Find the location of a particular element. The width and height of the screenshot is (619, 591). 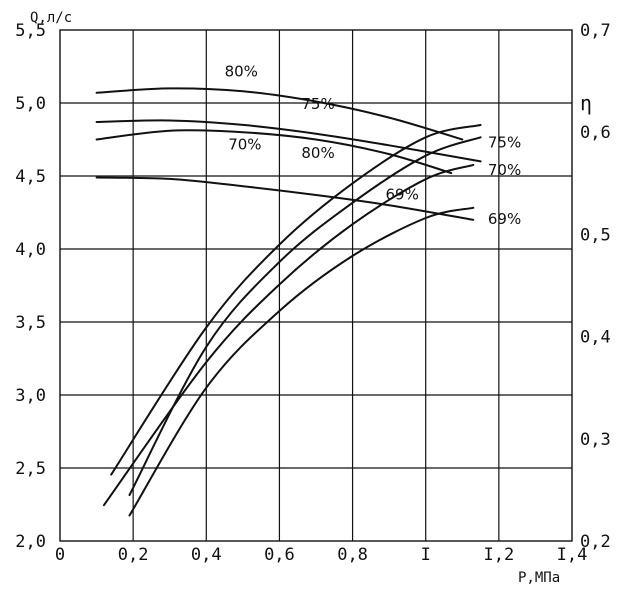

flow-curve-69pct is located at coordinates (285, 198).